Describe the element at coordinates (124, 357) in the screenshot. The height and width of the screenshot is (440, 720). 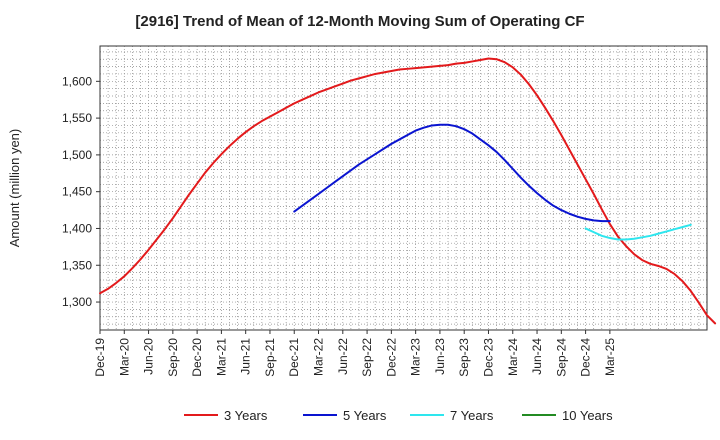
I see `x-tick-label: Mar-20` at that location.